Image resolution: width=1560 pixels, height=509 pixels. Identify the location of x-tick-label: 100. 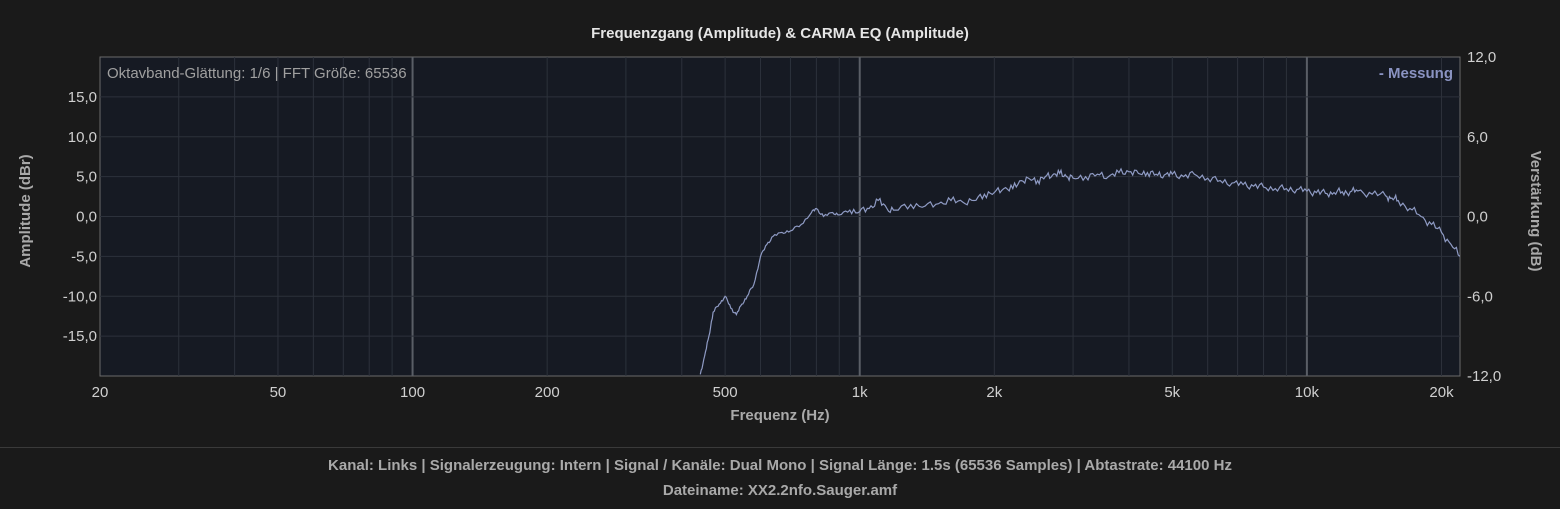
(412, 392).